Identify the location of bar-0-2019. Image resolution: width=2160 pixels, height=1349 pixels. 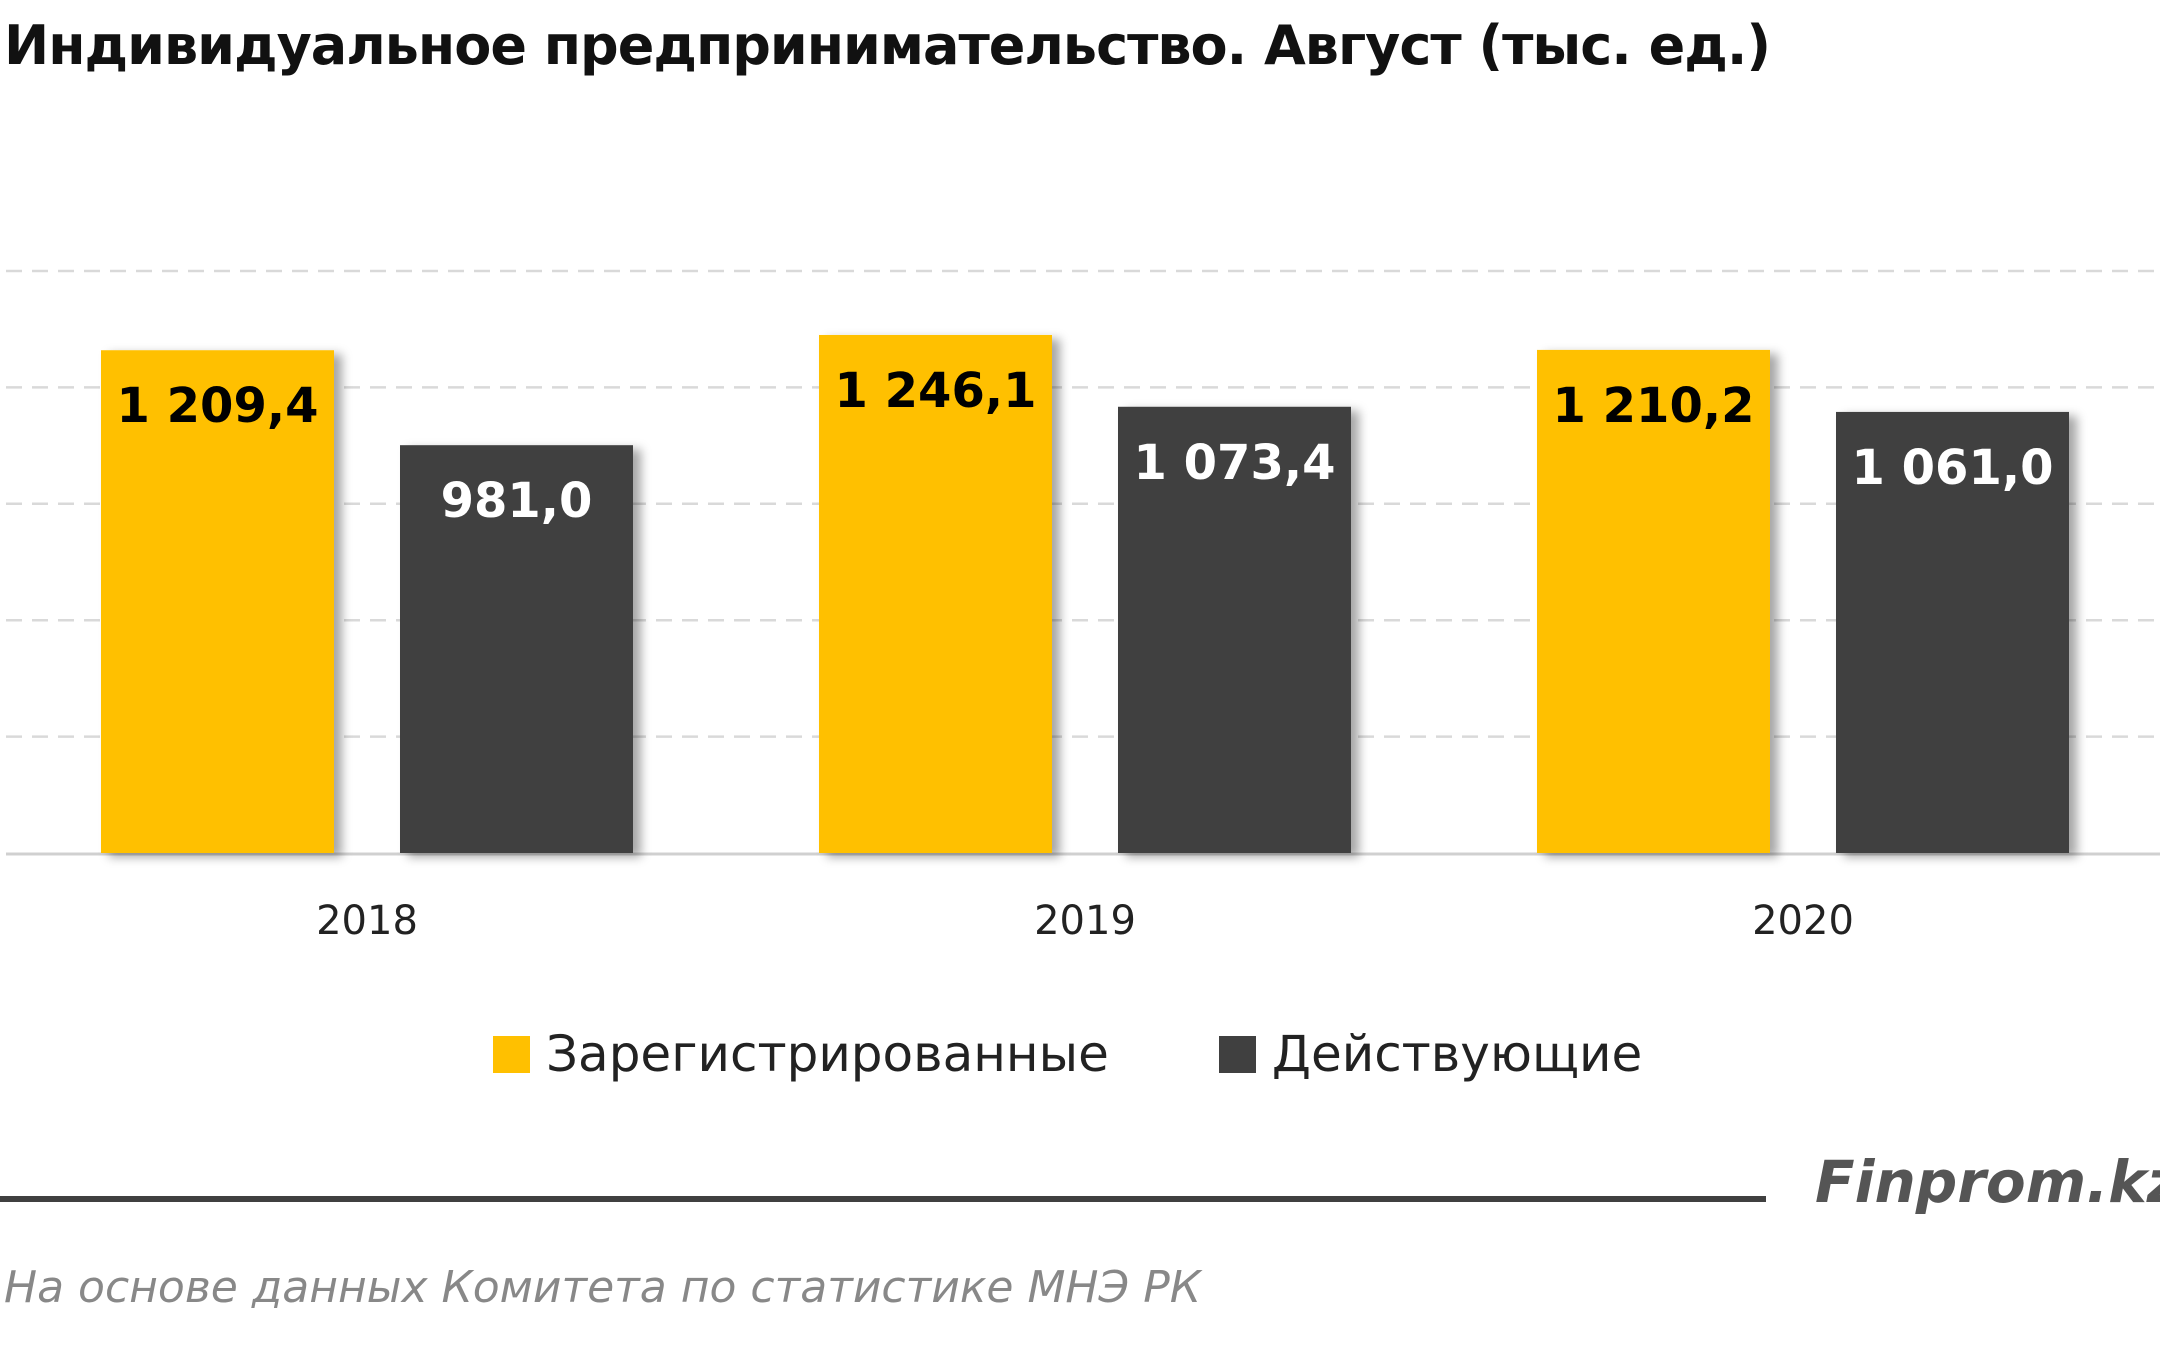
(935, 594).